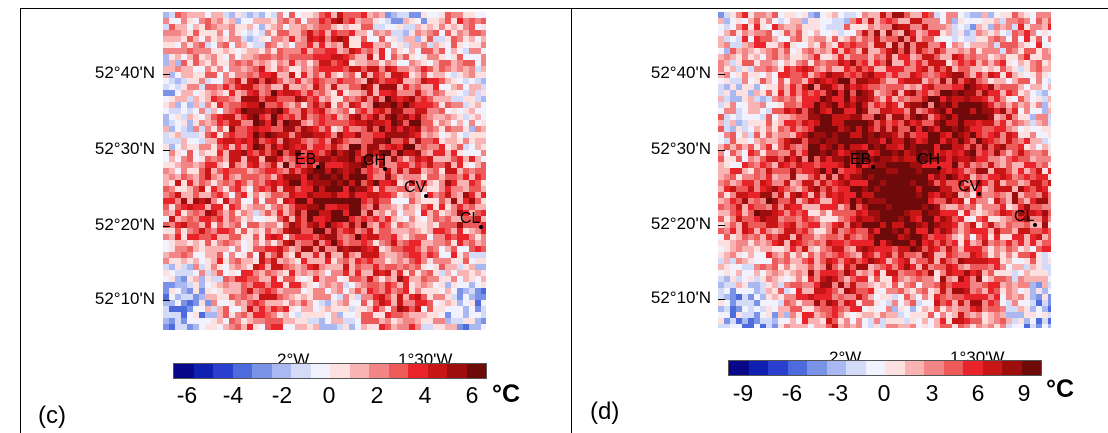  I want to click on panel-label: (d), so click(605, 411).